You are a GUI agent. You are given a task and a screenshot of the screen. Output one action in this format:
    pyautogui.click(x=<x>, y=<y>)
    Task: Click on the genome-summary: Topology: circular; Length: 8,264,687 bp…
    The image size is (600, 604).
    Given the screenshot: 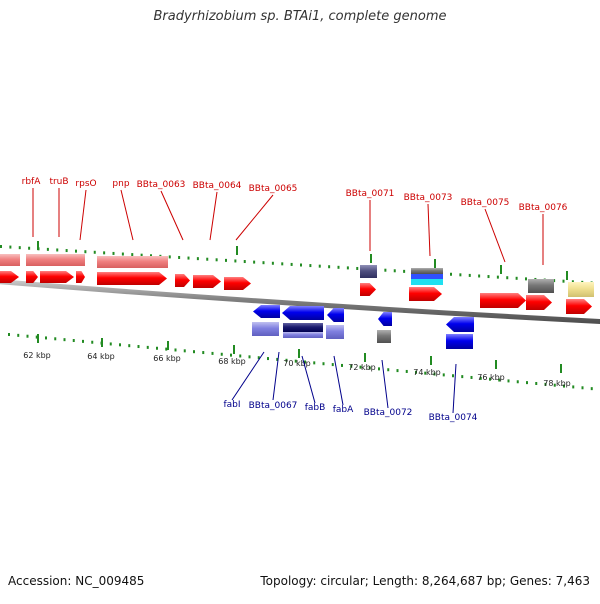 What is the action you would take?
    pyautogui.click(x=425, y=581)
    